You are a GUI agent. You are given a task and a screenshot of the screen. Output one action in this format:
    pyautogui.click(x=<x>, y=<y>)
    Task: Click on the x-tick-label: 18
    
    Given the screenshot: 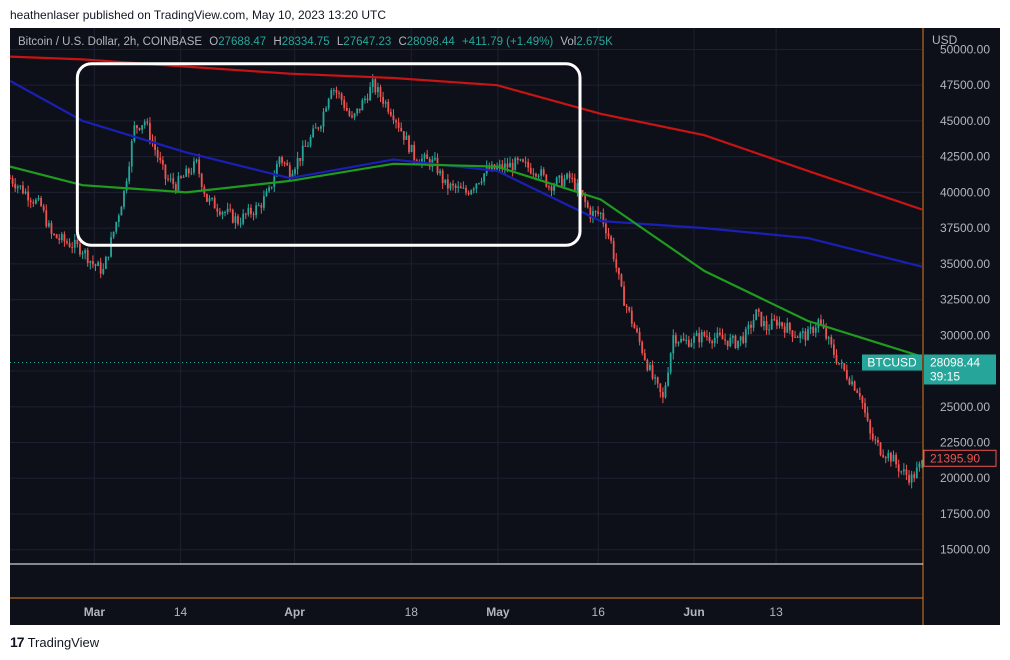 What is the action you would take?
    pyautogui.click(x=412, y=612)
    